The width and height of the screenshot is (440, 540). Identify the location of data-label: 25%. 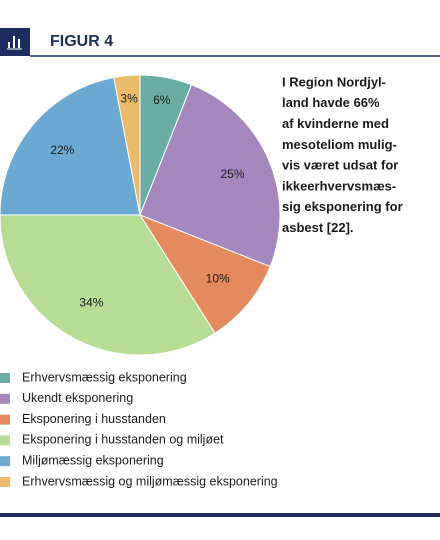
(232, 174).